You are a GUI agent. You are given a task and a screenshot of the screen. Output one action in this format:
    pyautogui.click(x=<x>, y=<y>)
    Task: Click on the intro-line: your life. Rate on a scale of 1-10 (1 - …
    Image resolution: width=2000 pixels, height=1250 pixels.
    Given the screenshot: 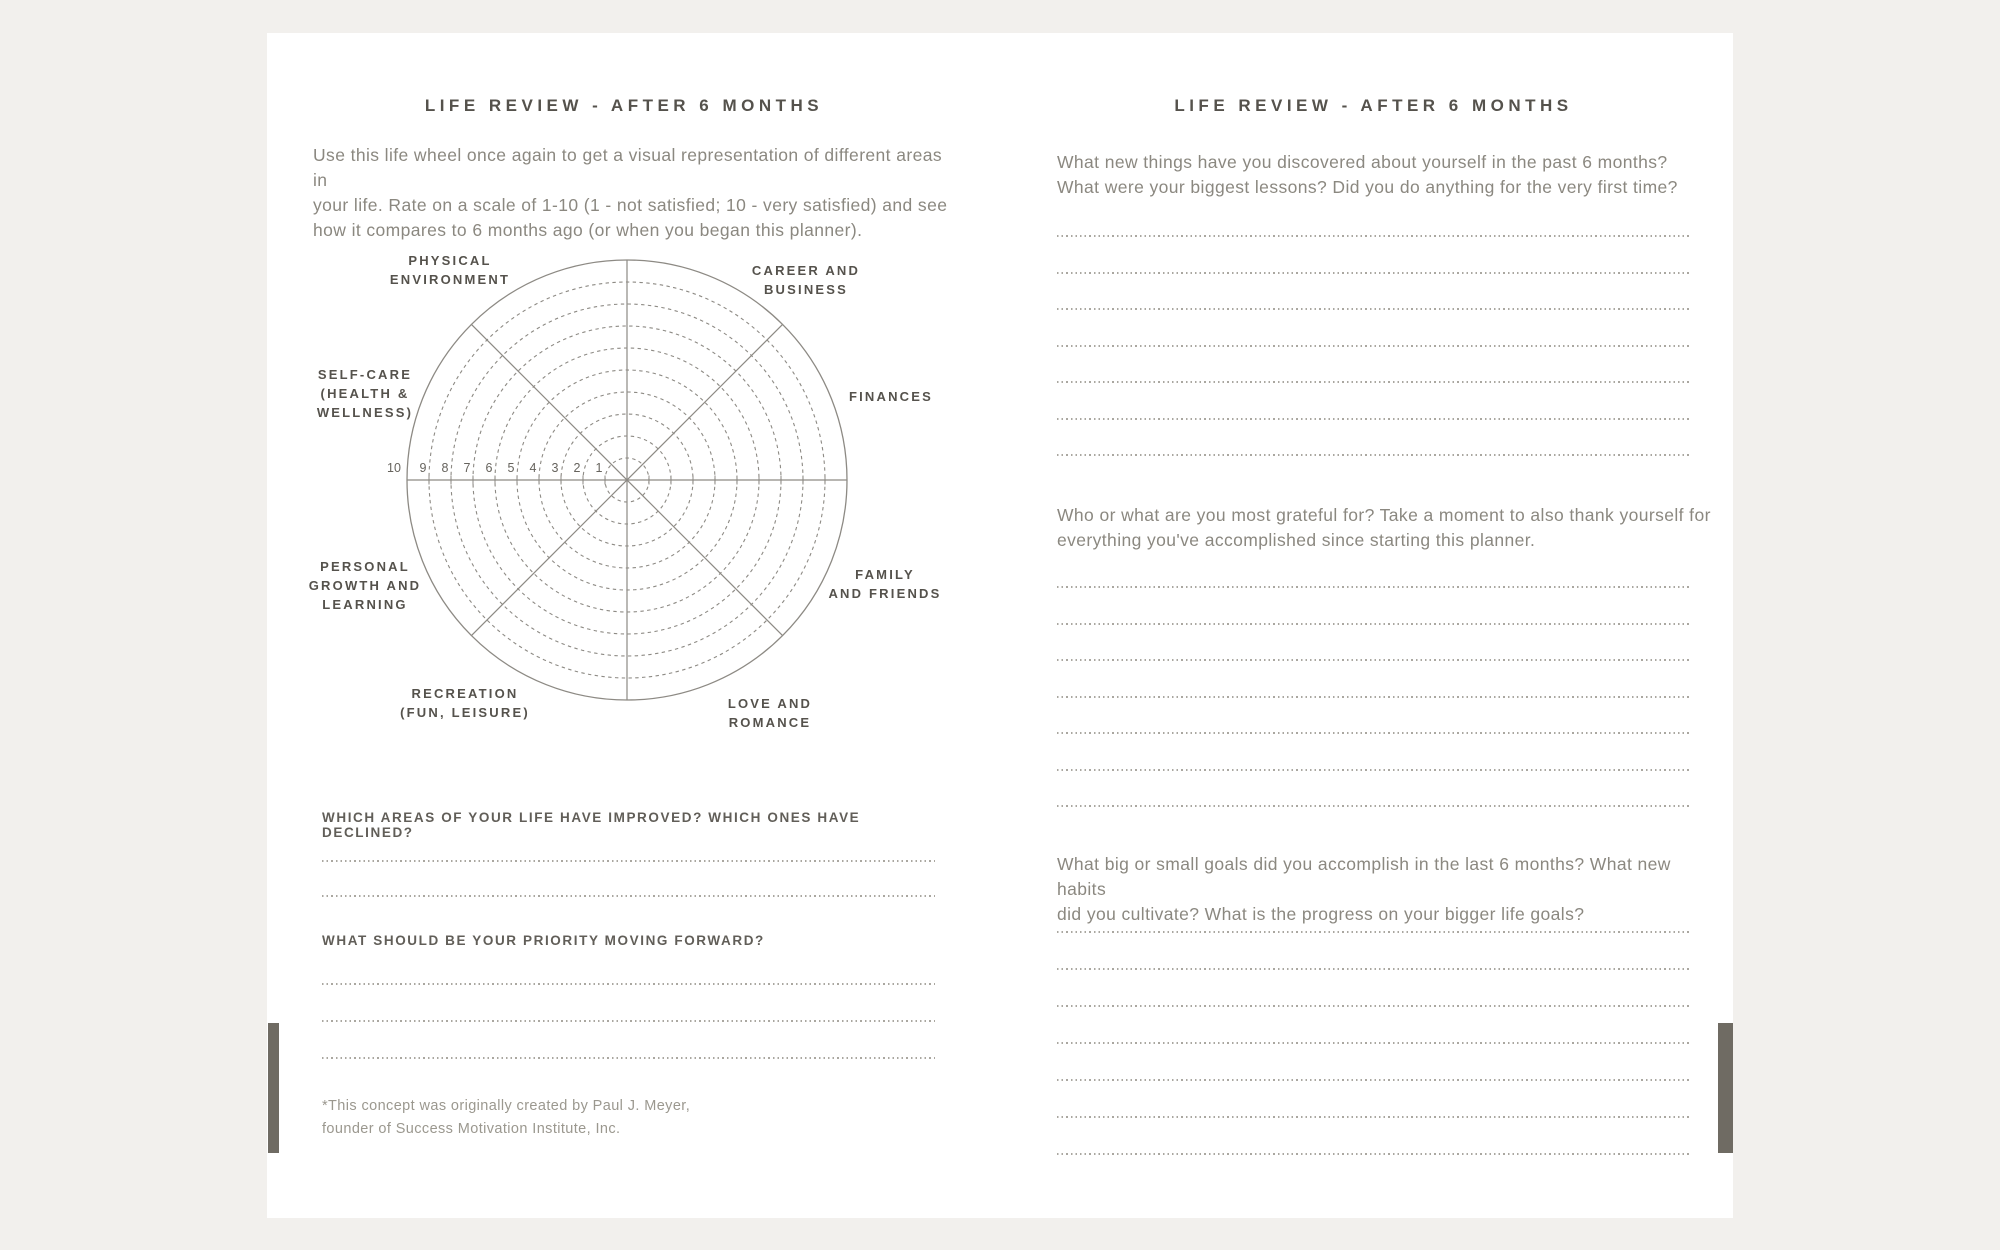 What is the action you would take?
    pyautogui.click(x=630, y=205)
    